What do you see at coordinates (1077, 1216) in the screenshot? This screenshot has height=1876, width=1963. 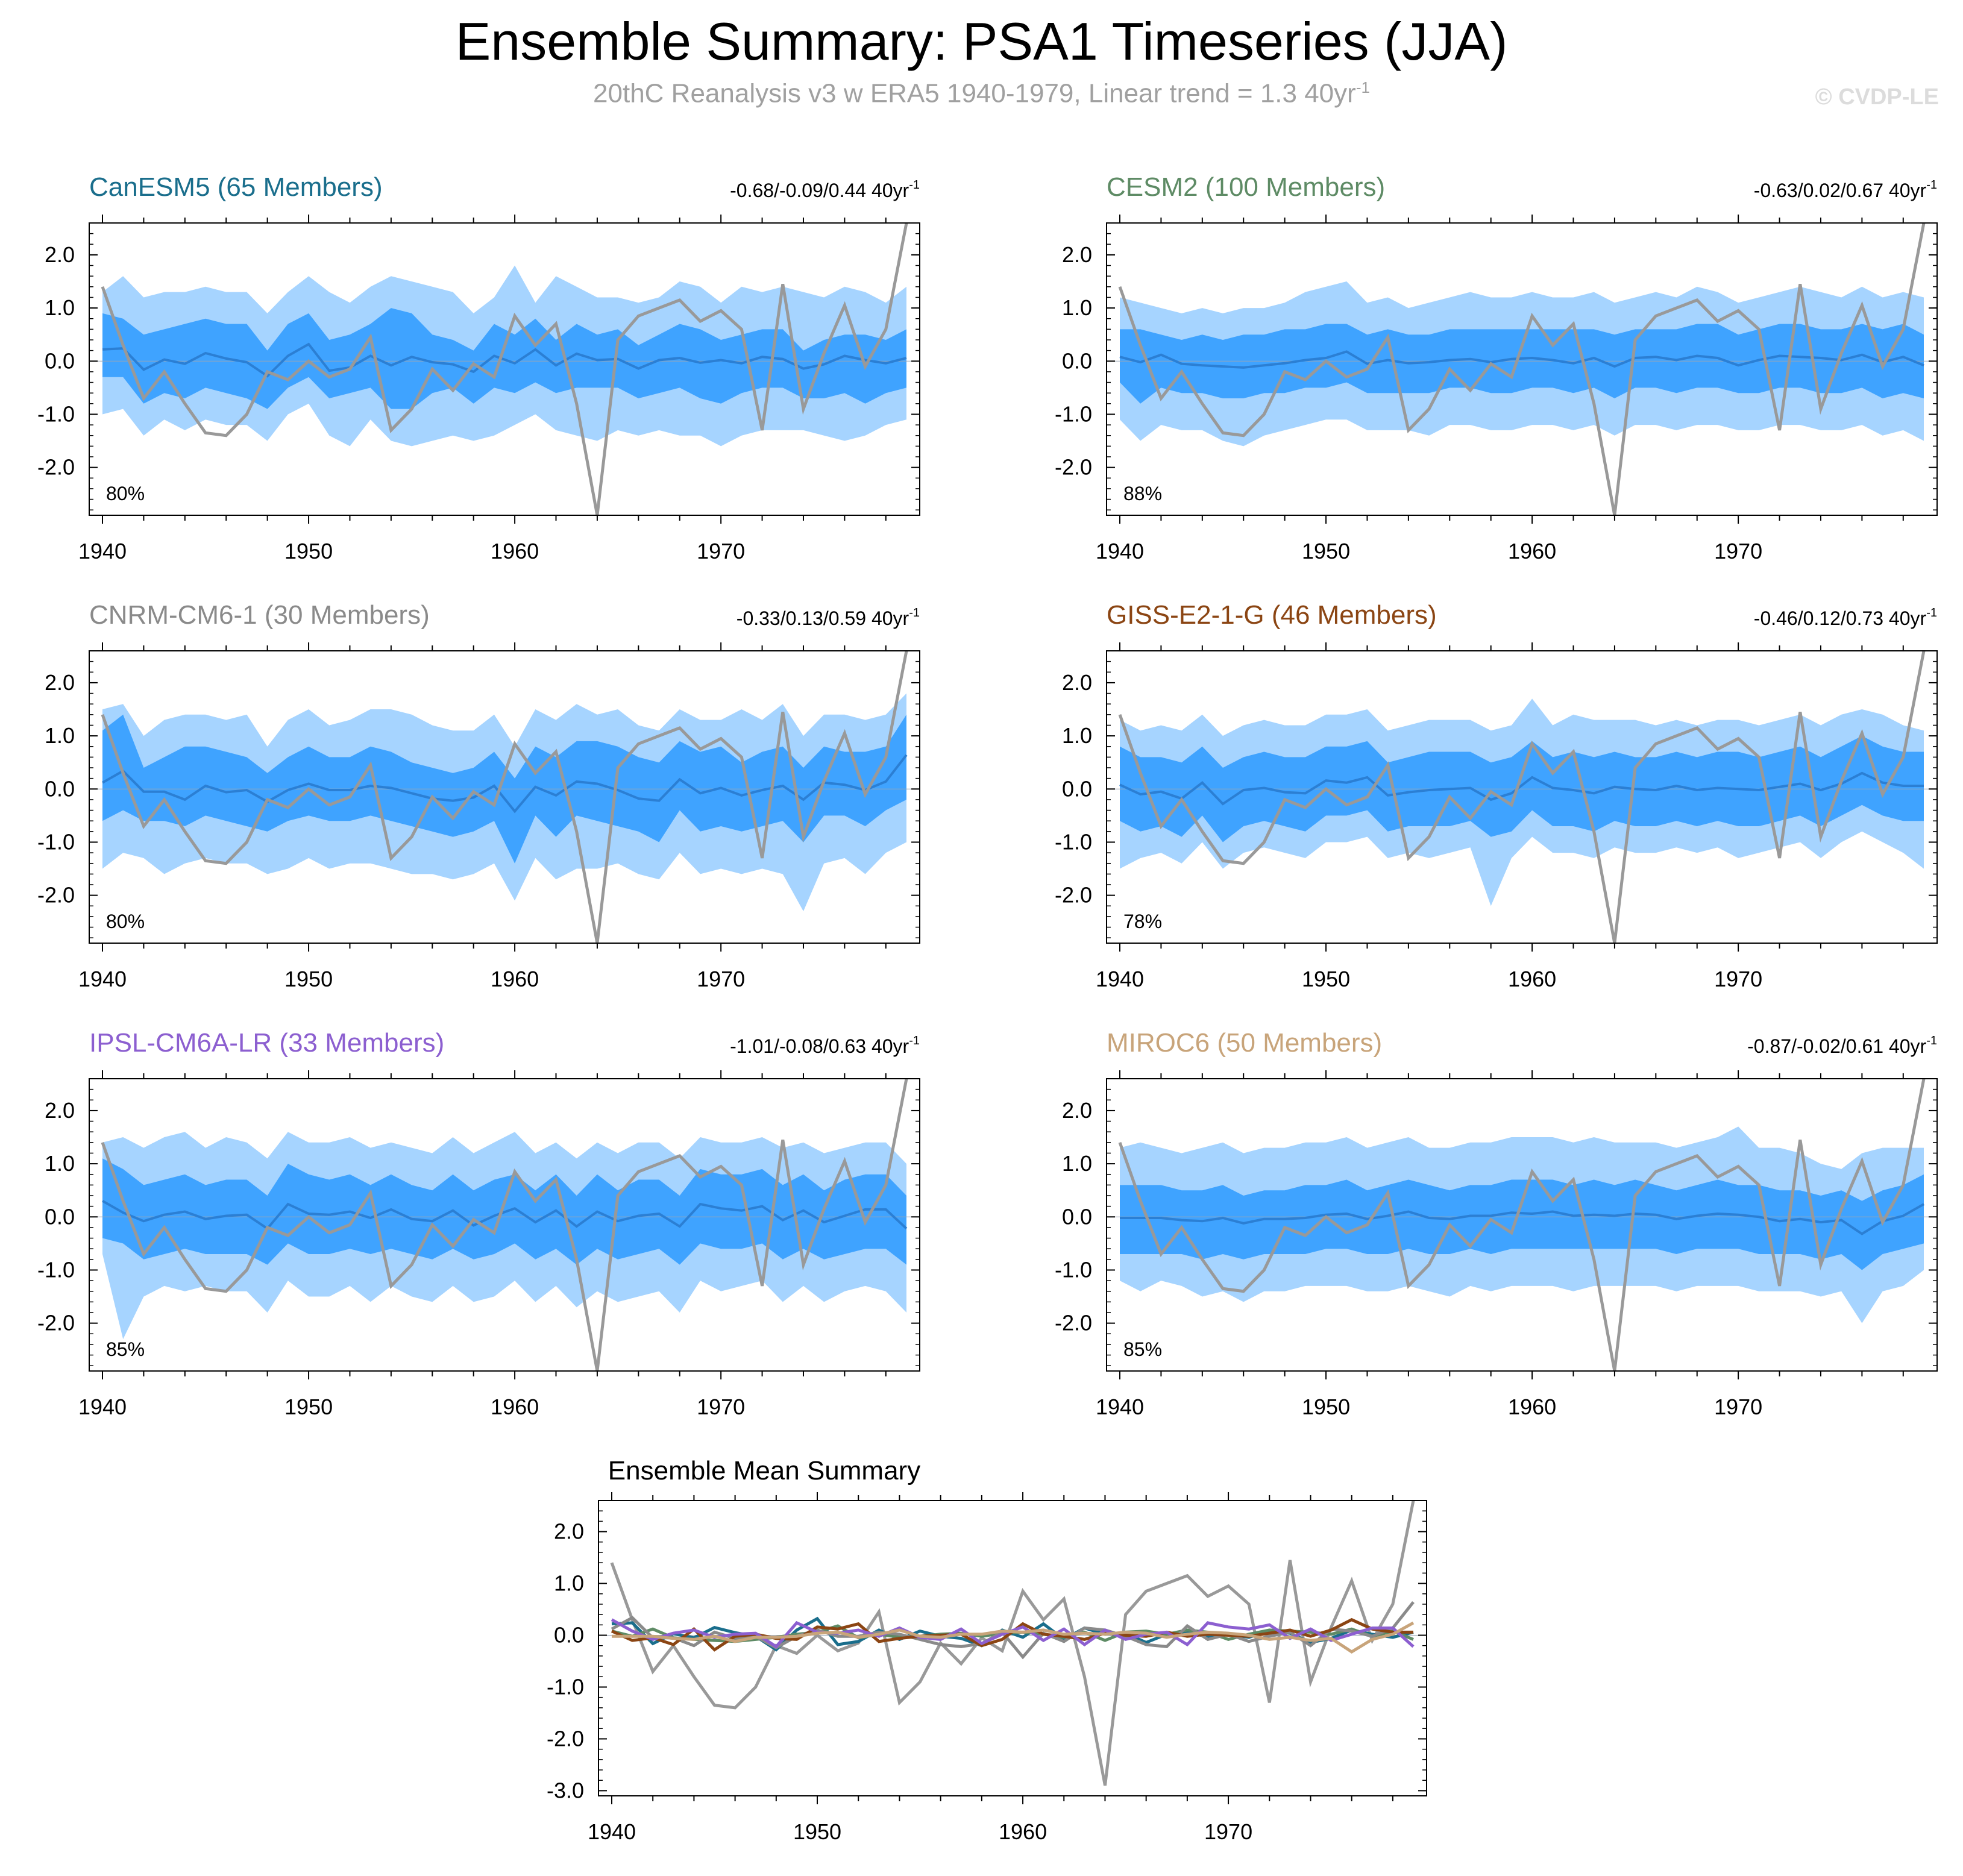 I see `y-tick-label-5-2: 0.0` at bounding box center [1077, 1216].